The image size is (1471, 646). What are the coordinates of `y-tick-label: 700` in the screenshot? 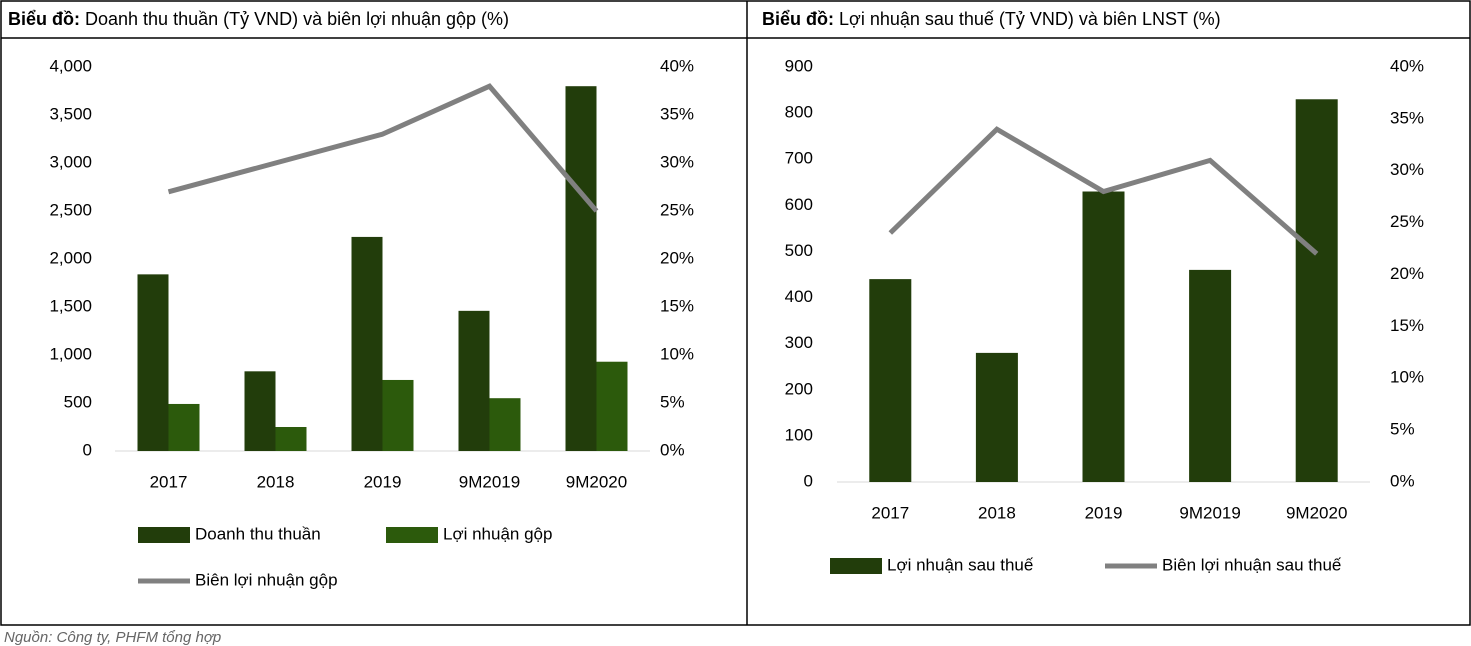 It's located at (799, 158).